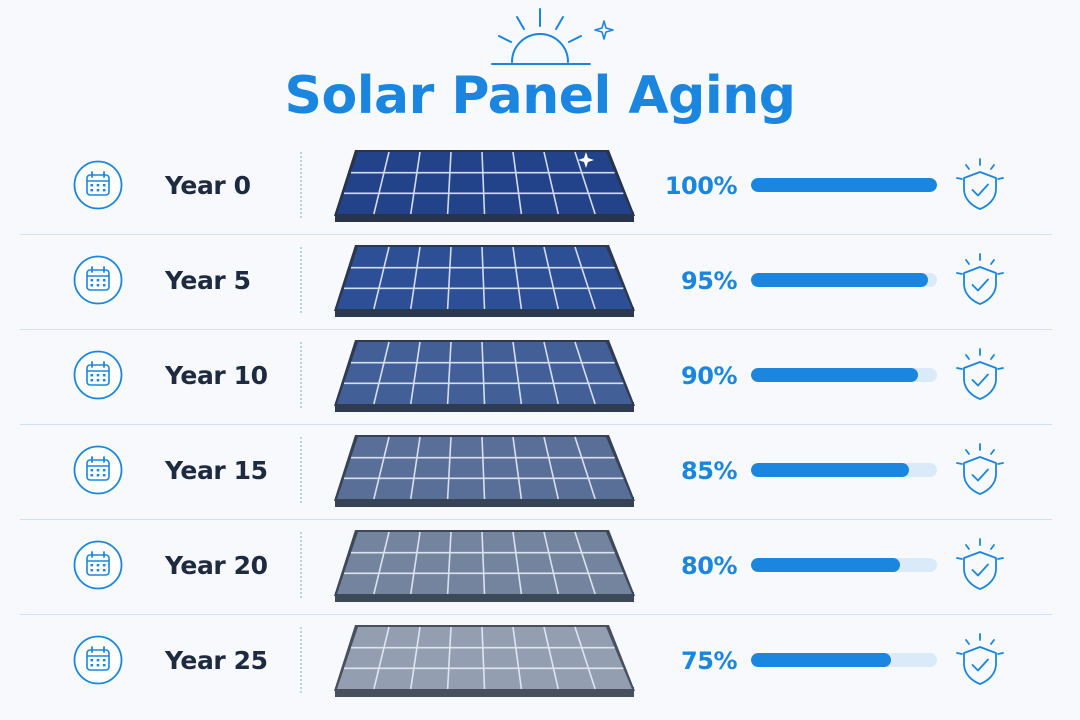 This screenshot has height=720, width=1080. Describe the element at coordinates (216, 375) in the screenshot. I see `year-label: Year 10` at that location.